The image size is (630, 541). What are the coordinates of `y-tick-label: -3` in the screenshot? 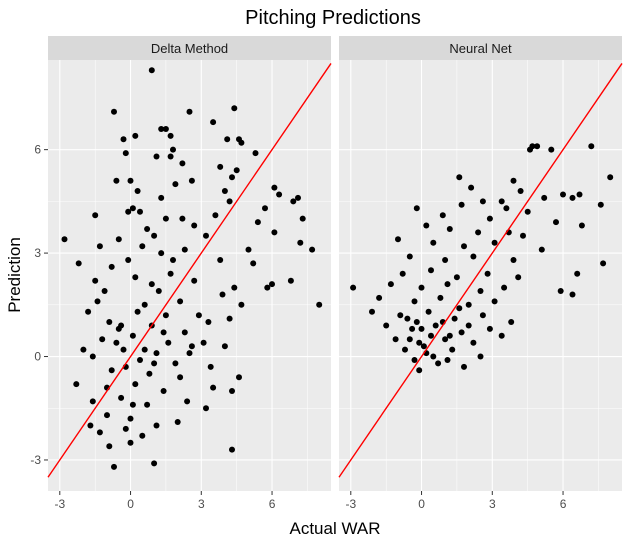 It's located at (35, 460).